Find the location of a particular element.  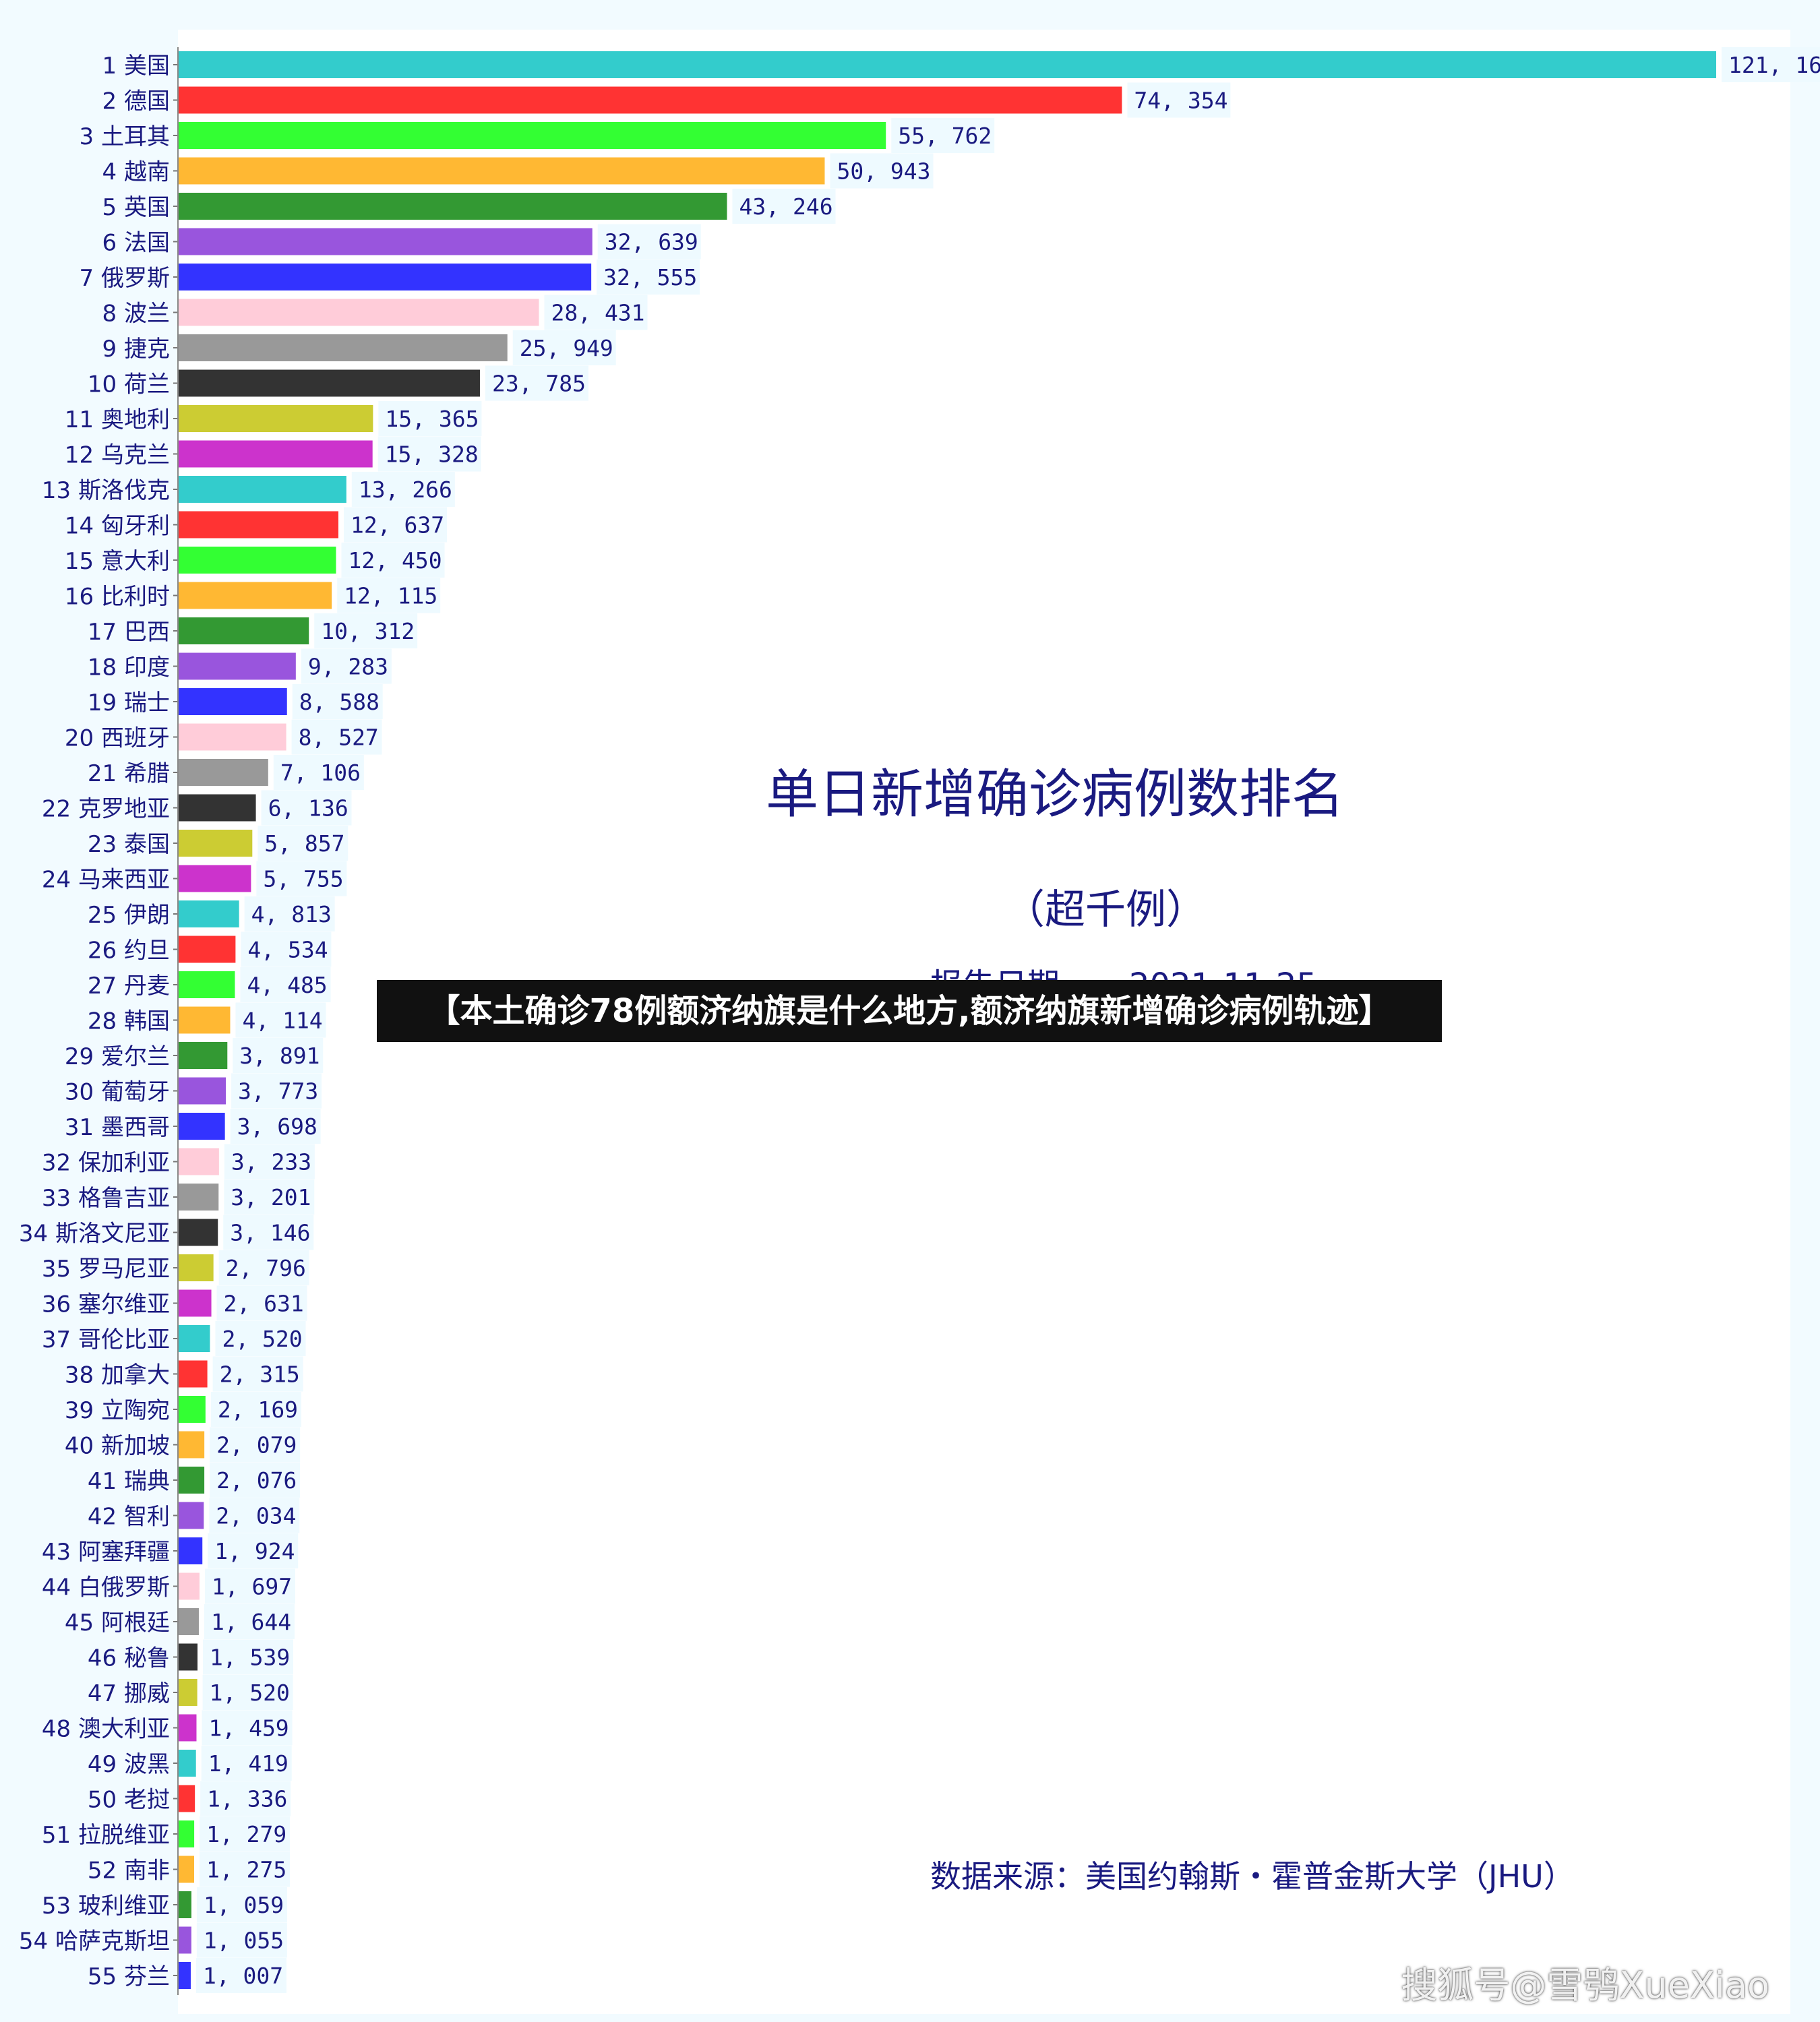

category-label: 53 玻利维亚 is located at coordinates (106, 1906).